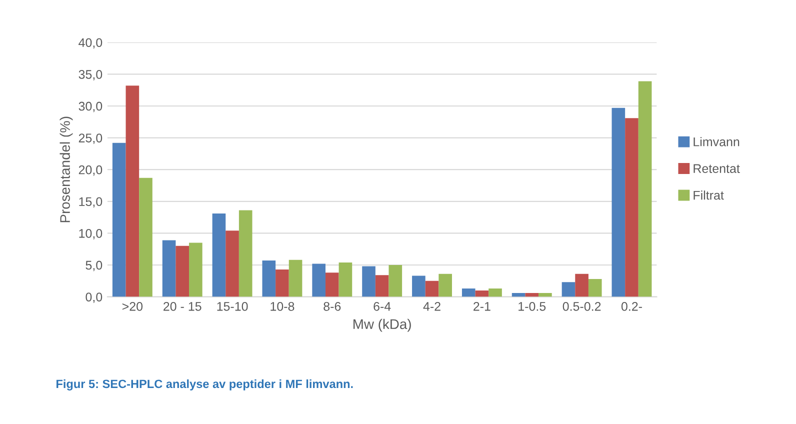  Describe the element at coordinates (66, 169) in the screenshot. I see `y-axis-title: Prosentandel (%)` at that location.